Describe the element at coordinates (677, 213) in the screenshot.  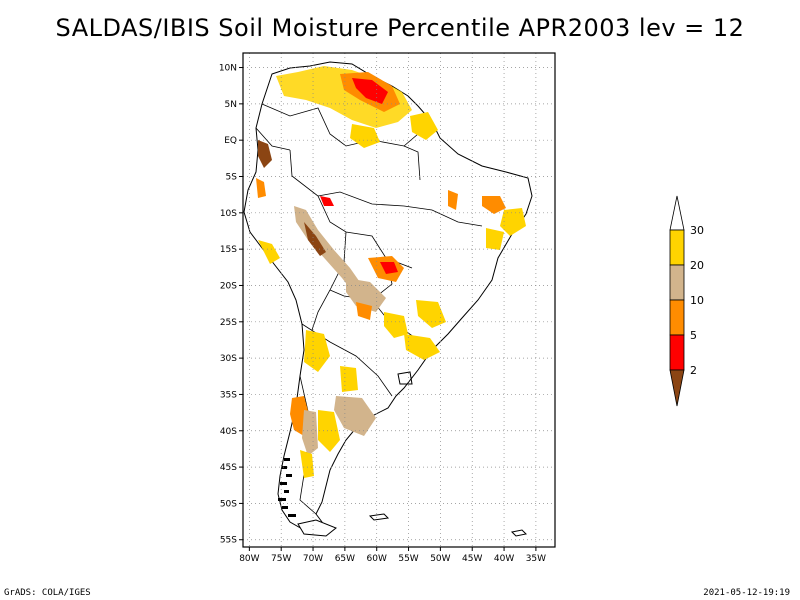
I see `colorbar-top-arrow` at that location.